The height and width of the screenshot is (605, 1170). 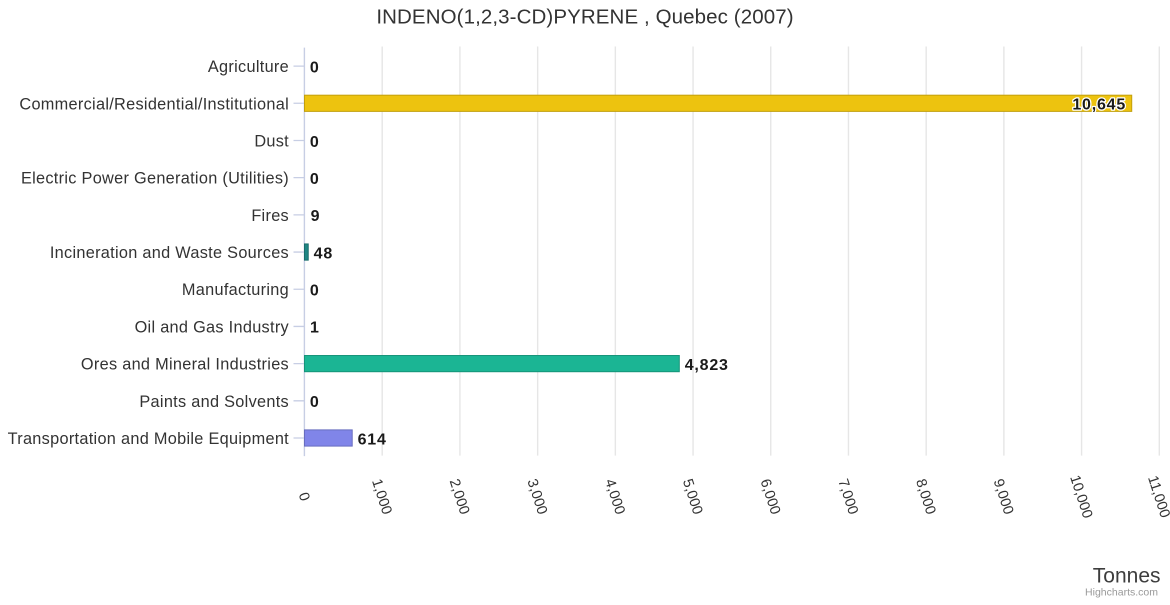 What do you see at coordinates (155, 179) in the screenshot?
I see `svg-text:Electric Power Generation (Uti: Electric Power Generation (Utilities)` at bounding box center [155, 179].